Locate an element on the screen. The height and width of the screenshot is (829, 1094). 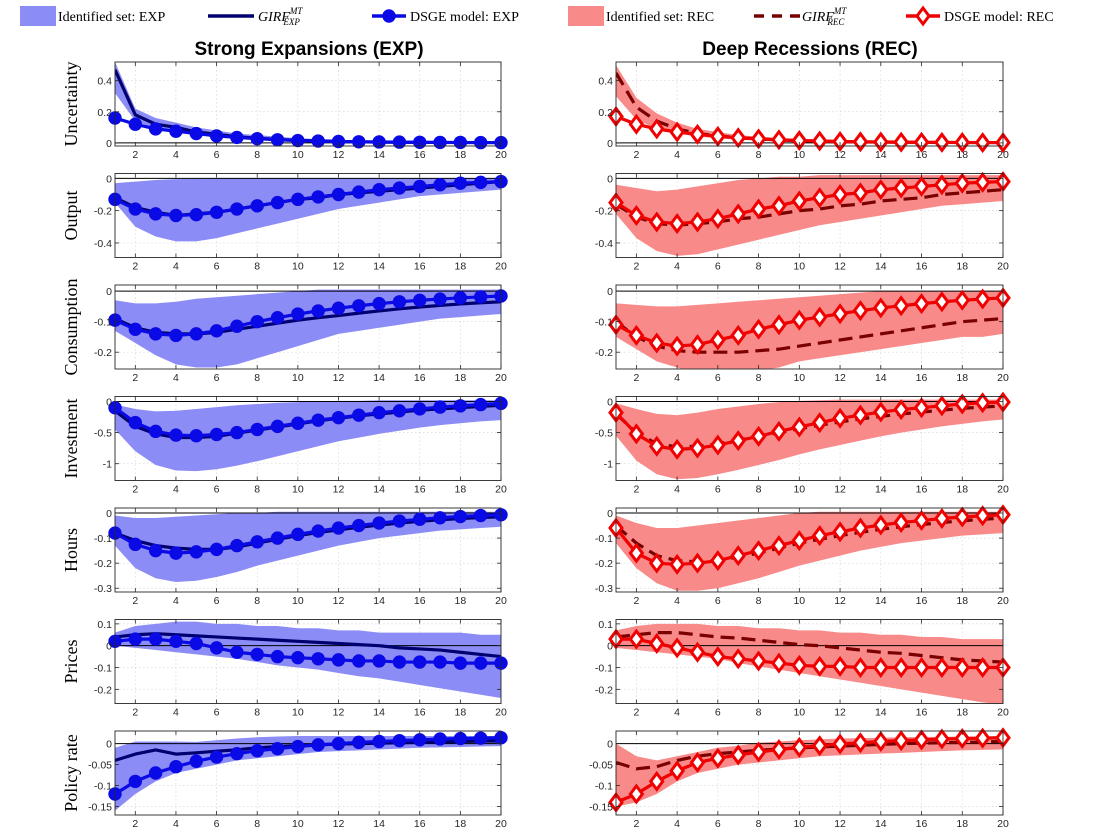
panel-policy-rate-rec: 2 4 6 8 10 12 14 16 18 20 -0.15 -0.1 -0.05 0 is located at coordinates (800, 778).